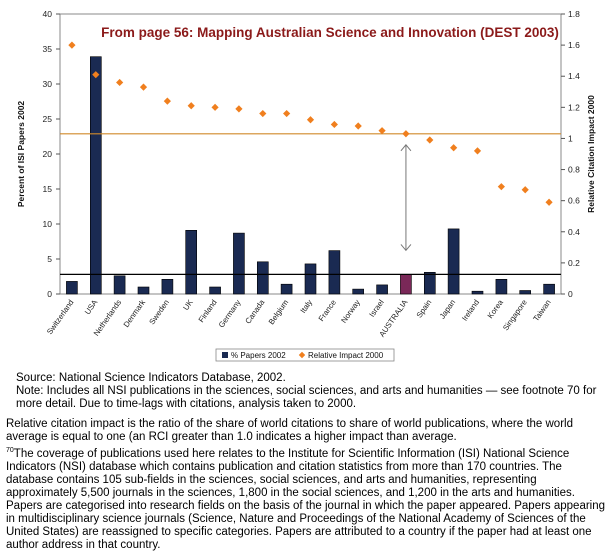  I want to click on legend: % Papers 2002 Relative Impact 2000, so click(305, 355).